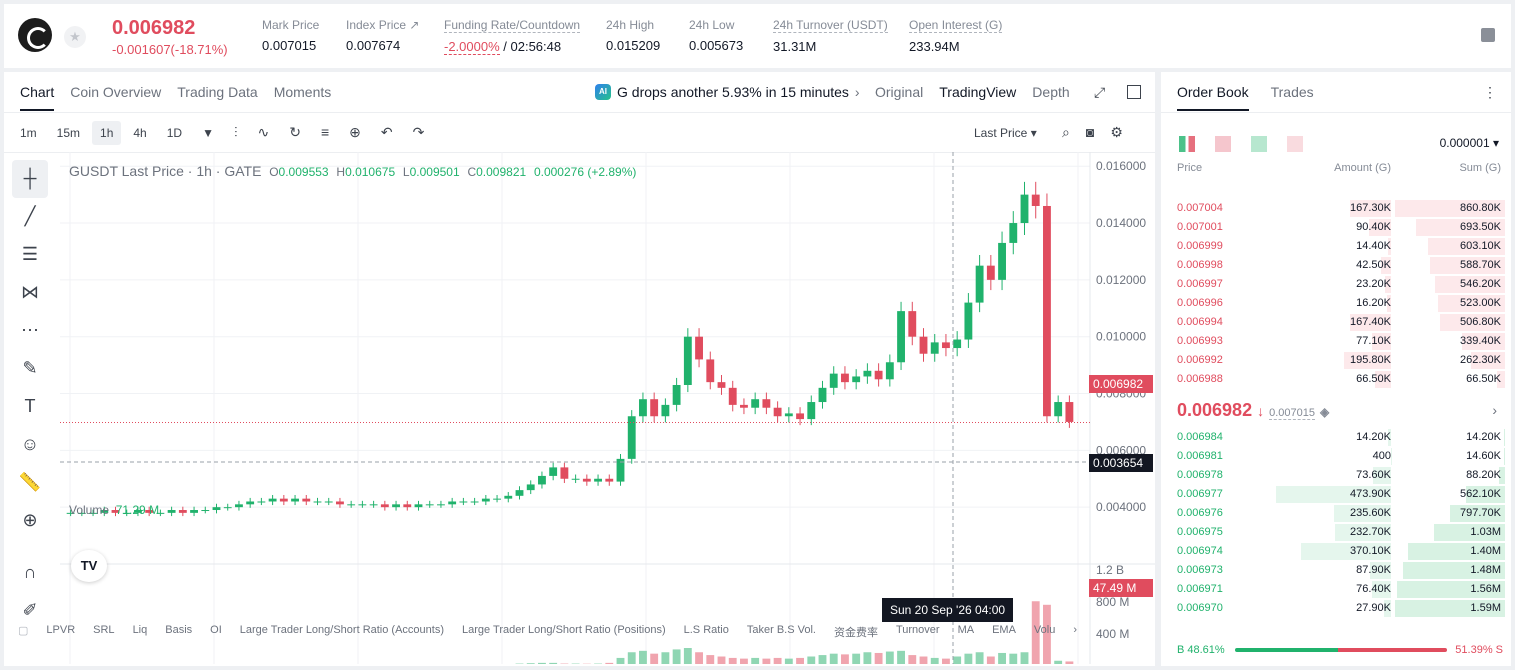 The height and width of the screenshot is (670, 1515). What do you see at coordinates (1336, 532) in the screenshot?
I see `bid-row: 0.006975 232.70K 1.03M` at bounding box center [1336, 532].